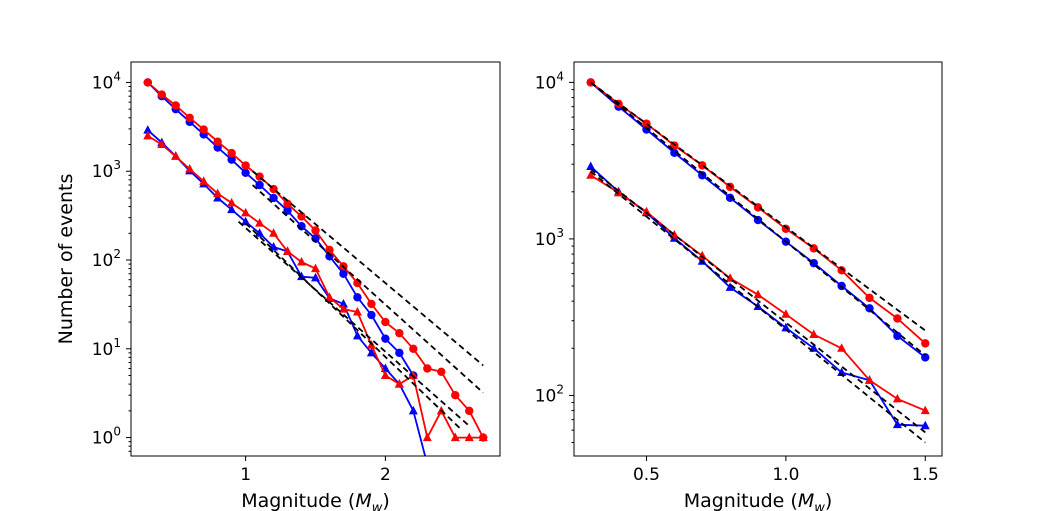 The width and height of the screenshot is (1047, 511). I want to click on y-axis-label: Number of events, so click(66, 259).